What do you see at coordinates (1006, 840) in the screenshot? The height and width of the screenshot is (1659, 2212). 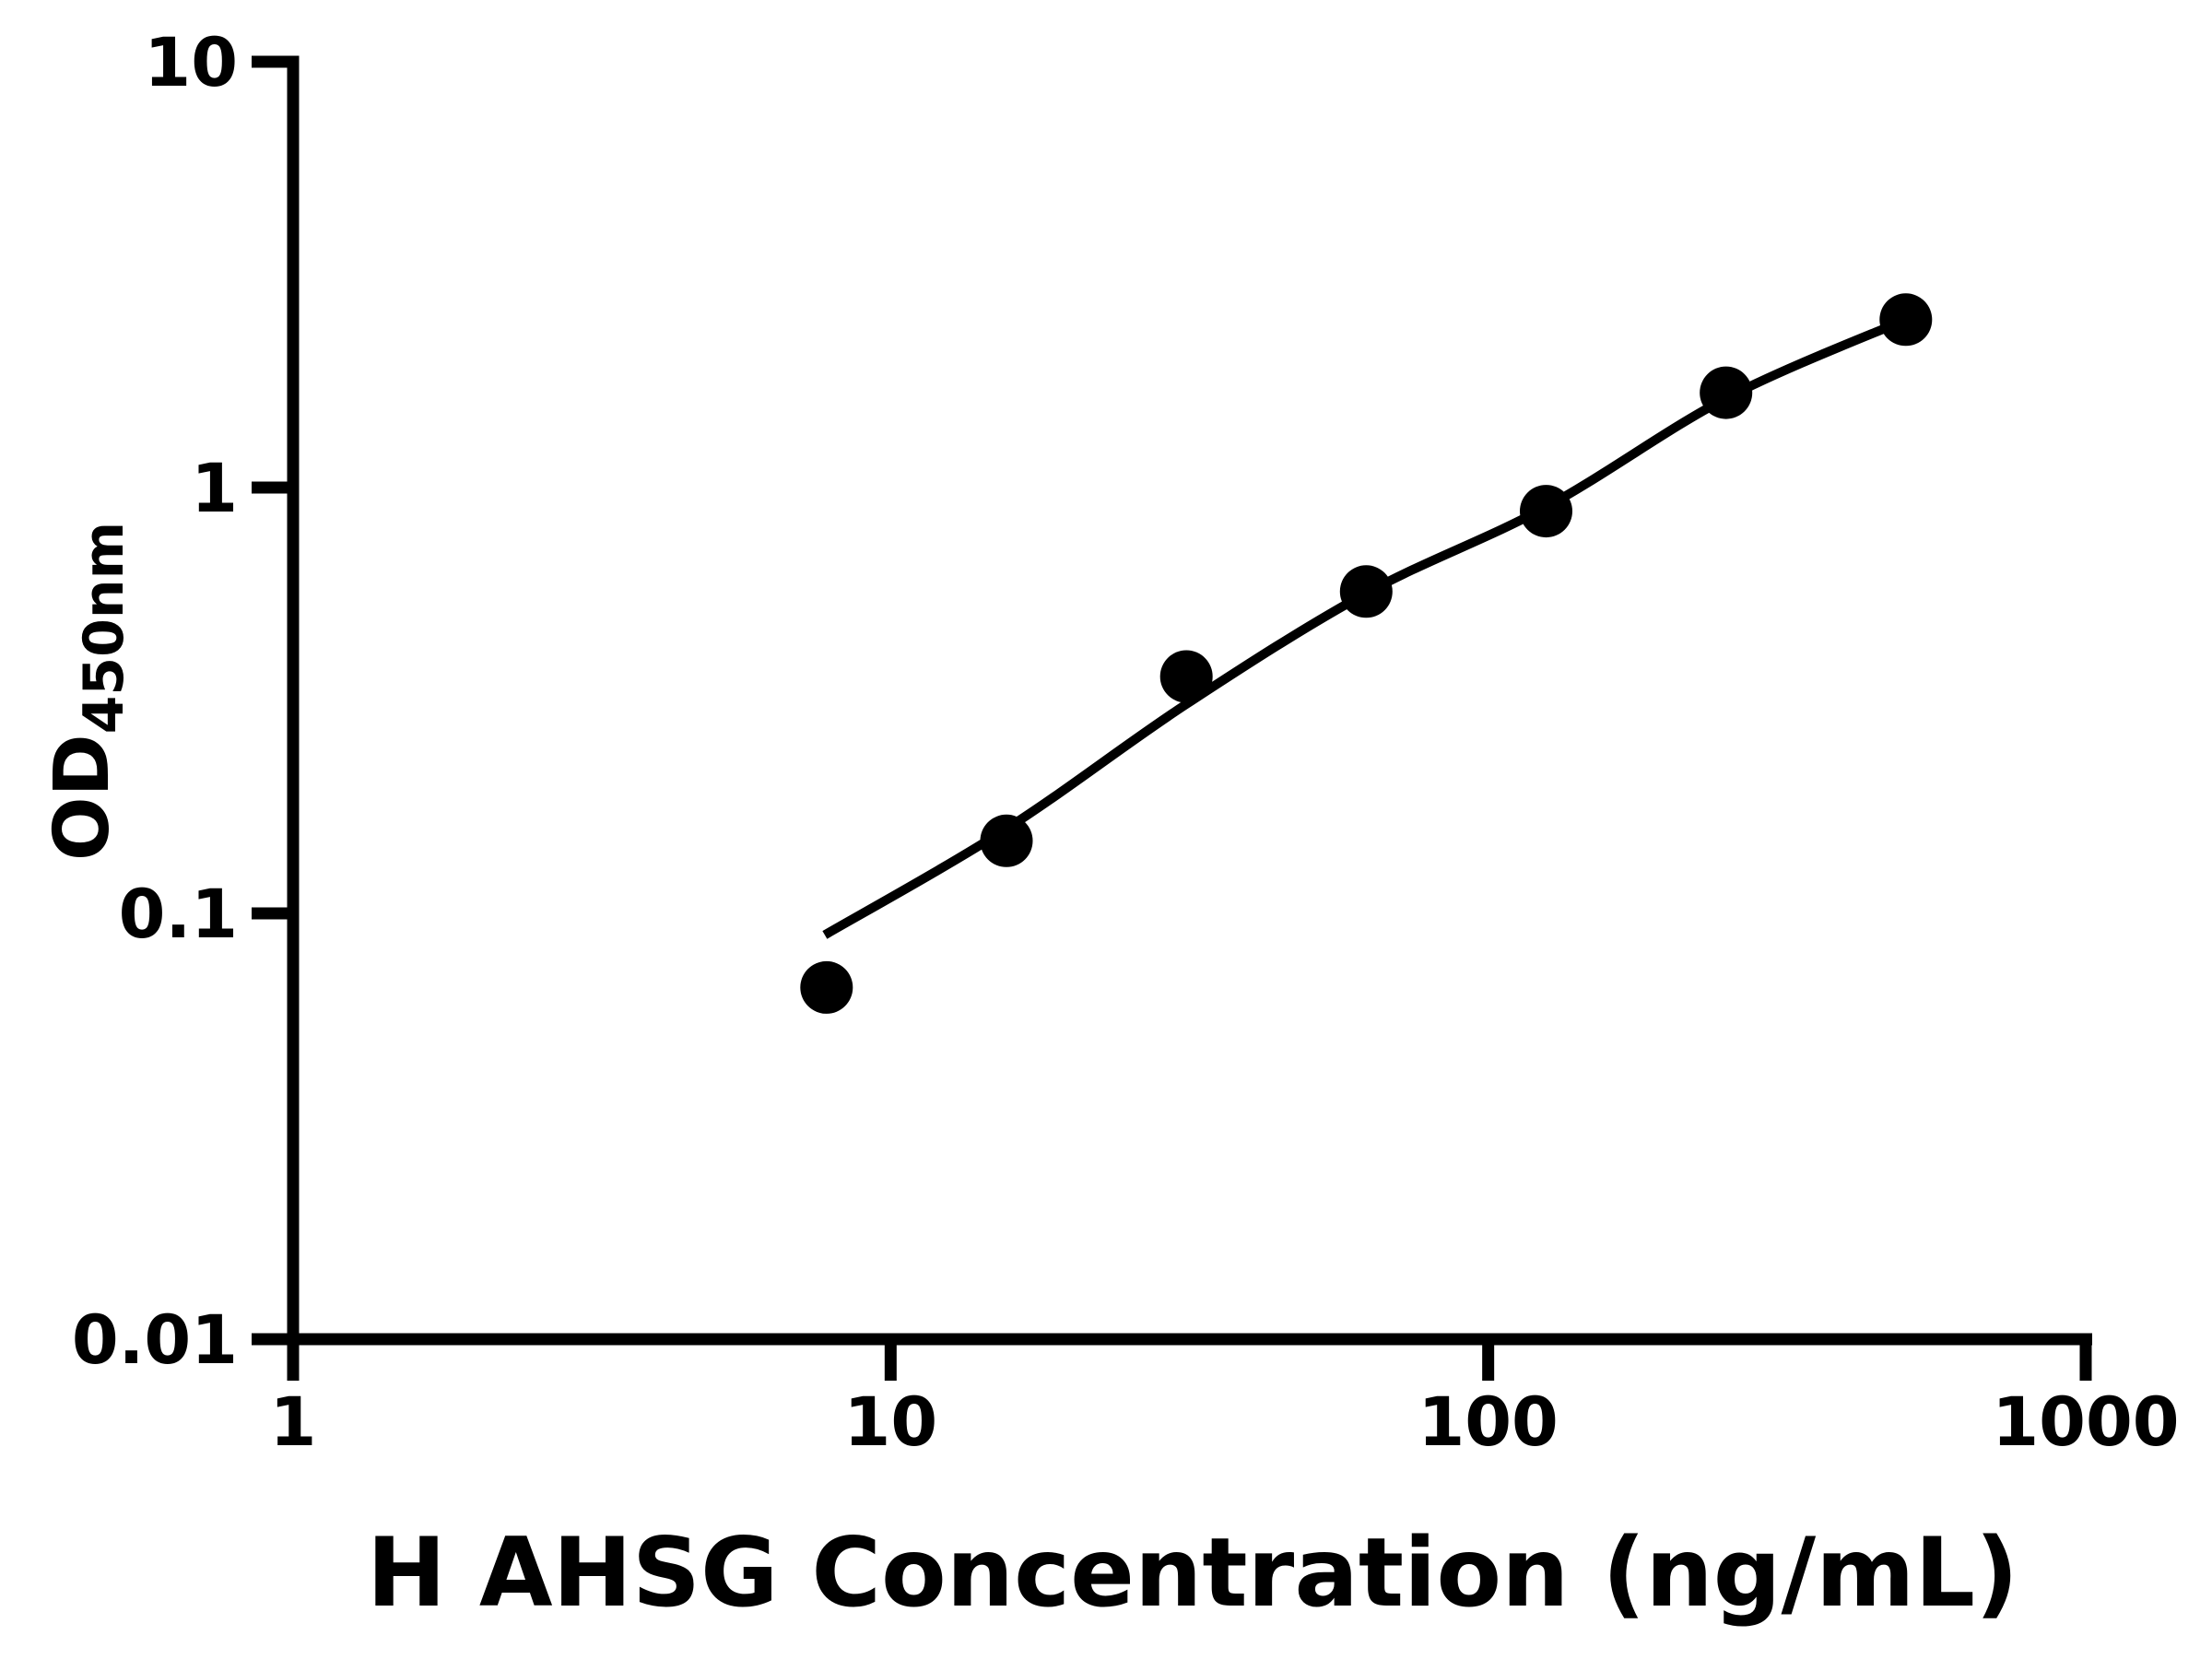 I see `data-point-15.625ng-mL` at bounding box center [1006, 840].